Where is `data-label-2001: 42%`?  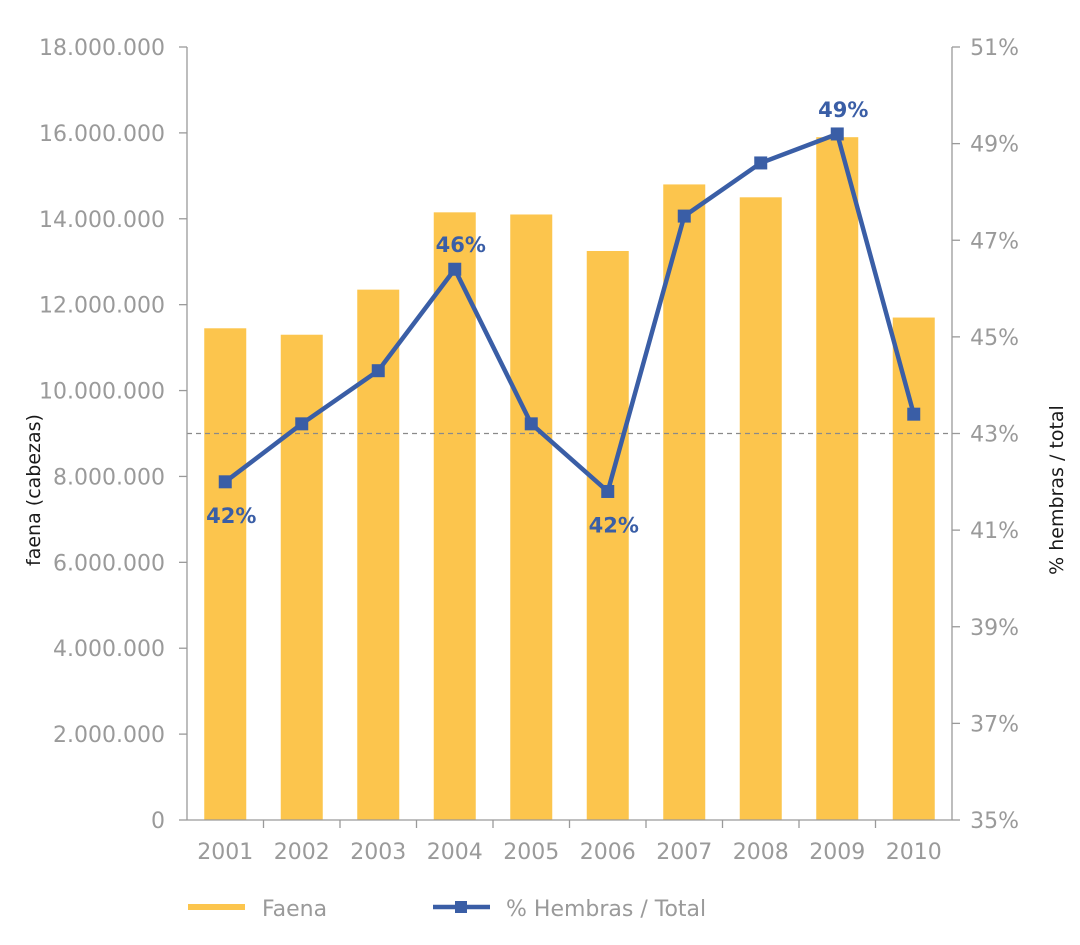 data-label-2001: 42% is located at coordinates (231, 516).